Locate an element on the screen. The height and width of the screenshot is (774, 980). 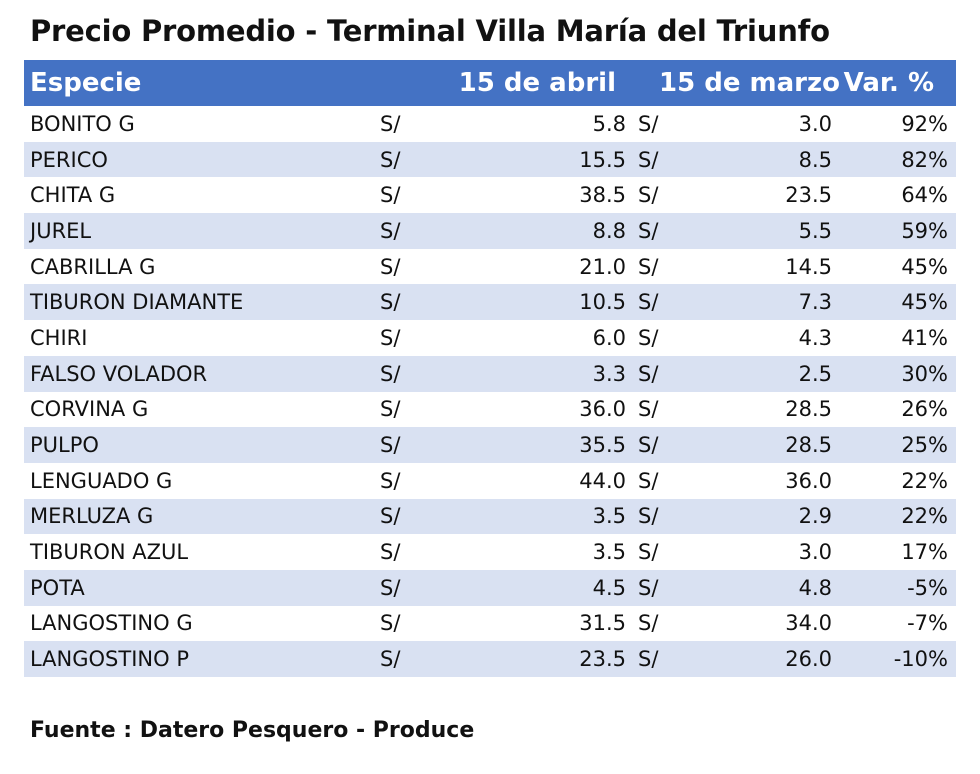
cell-marzo: 5.5 is located at coordinates (815, 230).